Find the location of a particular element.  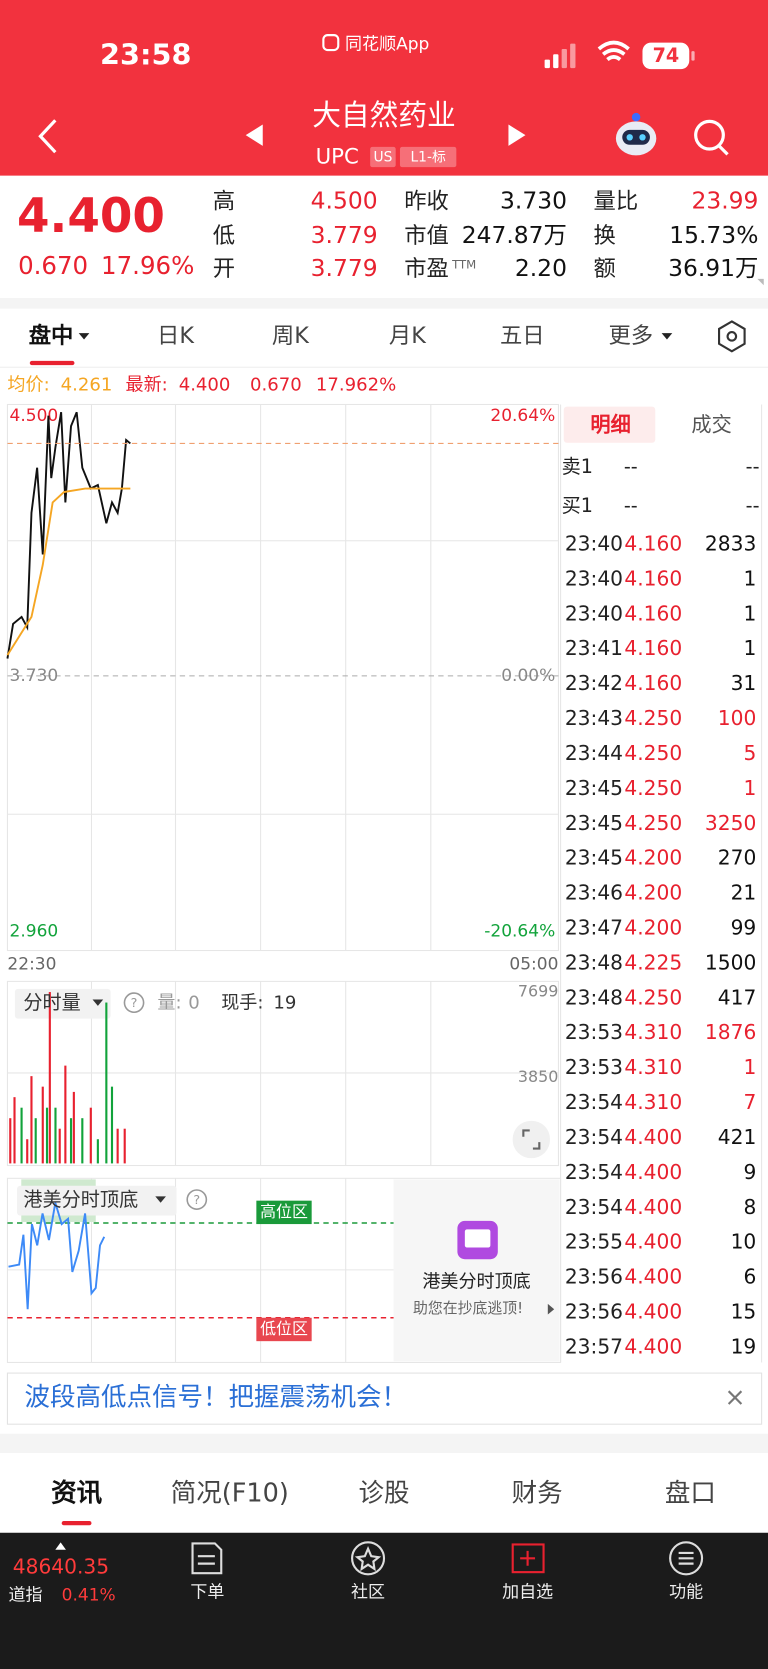

expand-icon is located at coordinates (531, 1139).